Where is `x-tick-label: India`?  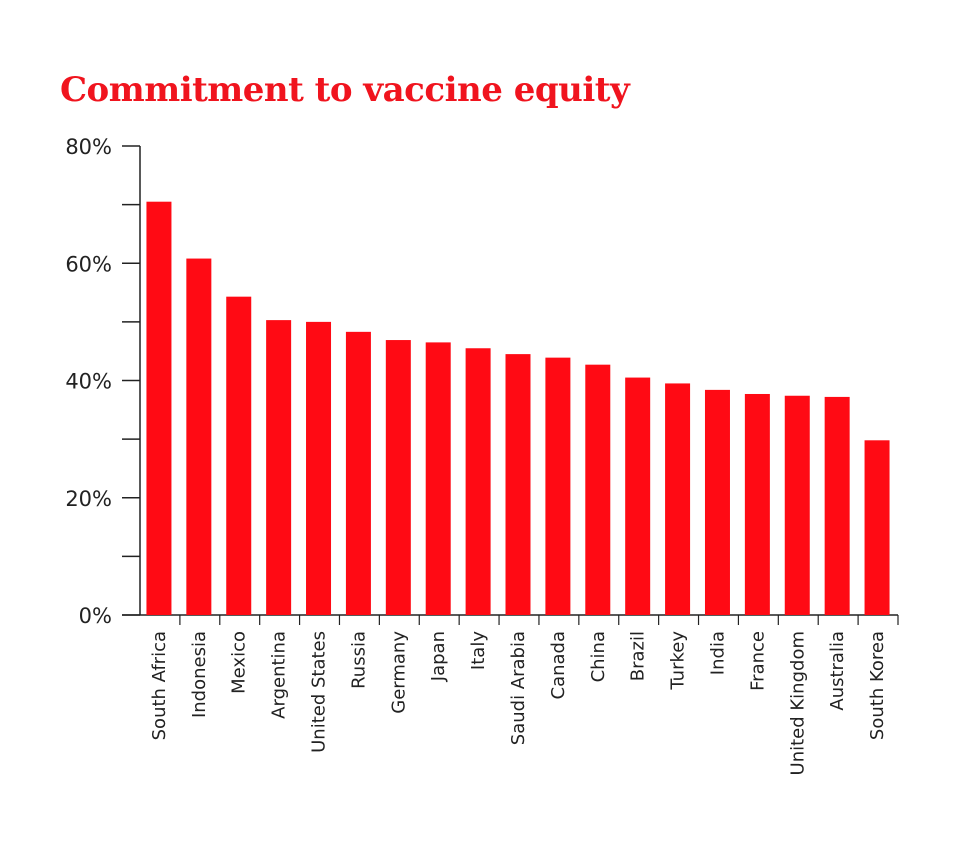 x-tick-label: India is located at coordinates (717, 653).